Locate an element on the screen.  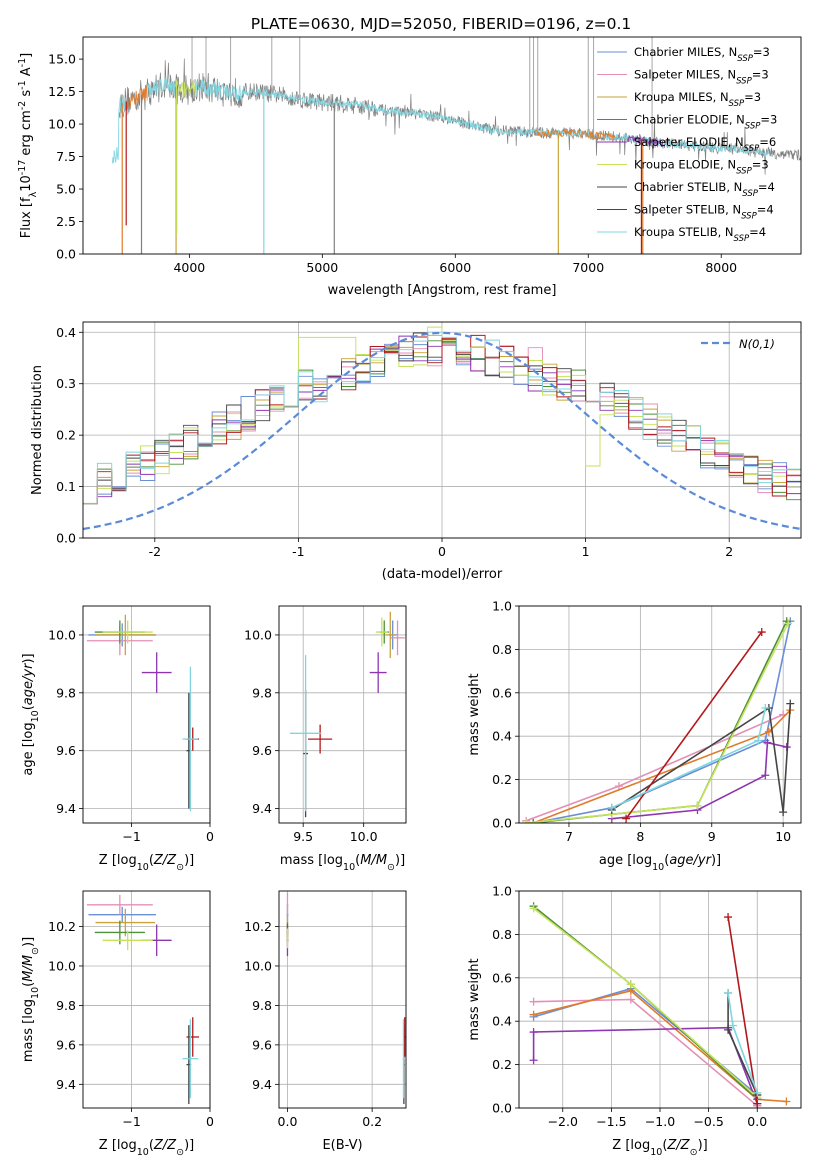
gaussian-curve is located at coordinates (442, 431).